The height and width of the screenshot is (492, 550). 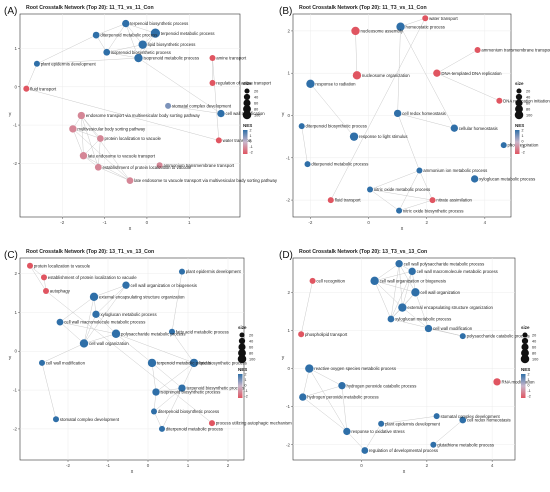 What do you see at coordinates (122, 155) in the screenshot?
I see `node-label: late endosome to vacuole transport` at bounding box center [122, 155].